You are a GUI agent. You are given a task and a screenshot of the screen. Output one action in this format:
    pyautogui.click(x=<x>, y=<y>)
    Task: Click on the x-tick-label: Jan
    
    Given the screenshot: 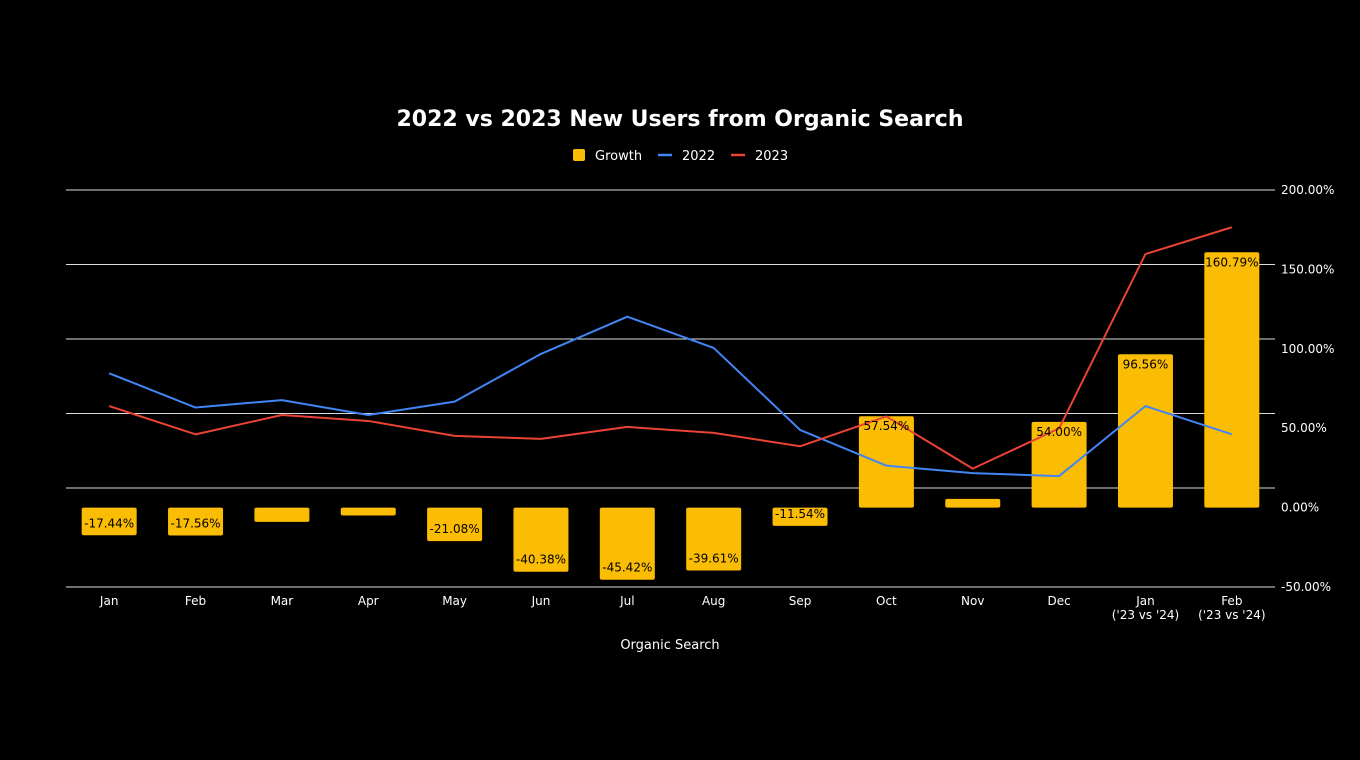 What is the action you would take?
    pyautogui.click(x=109, y=601)
    